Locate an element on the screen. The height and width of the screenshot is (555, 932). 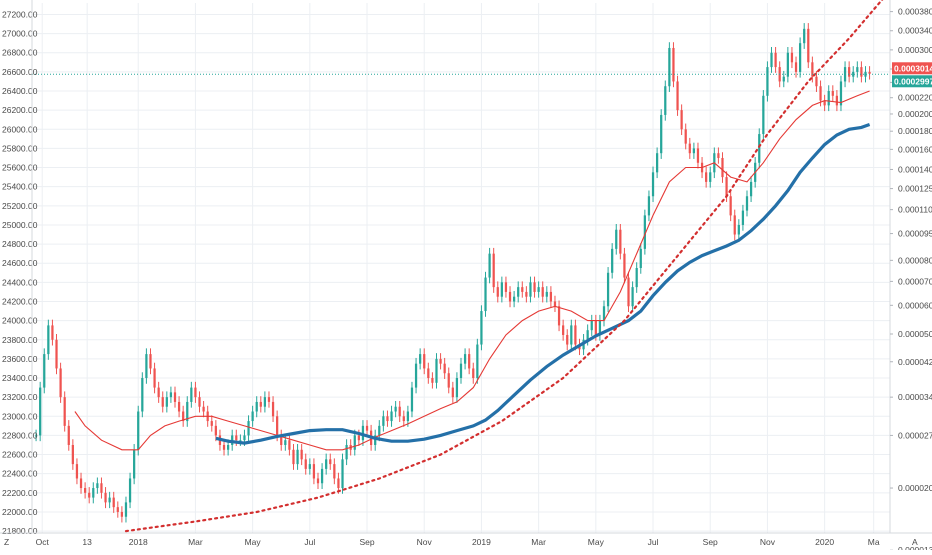
left-axis-tick-label: 27000.00 is located at coordinates (20, 34).